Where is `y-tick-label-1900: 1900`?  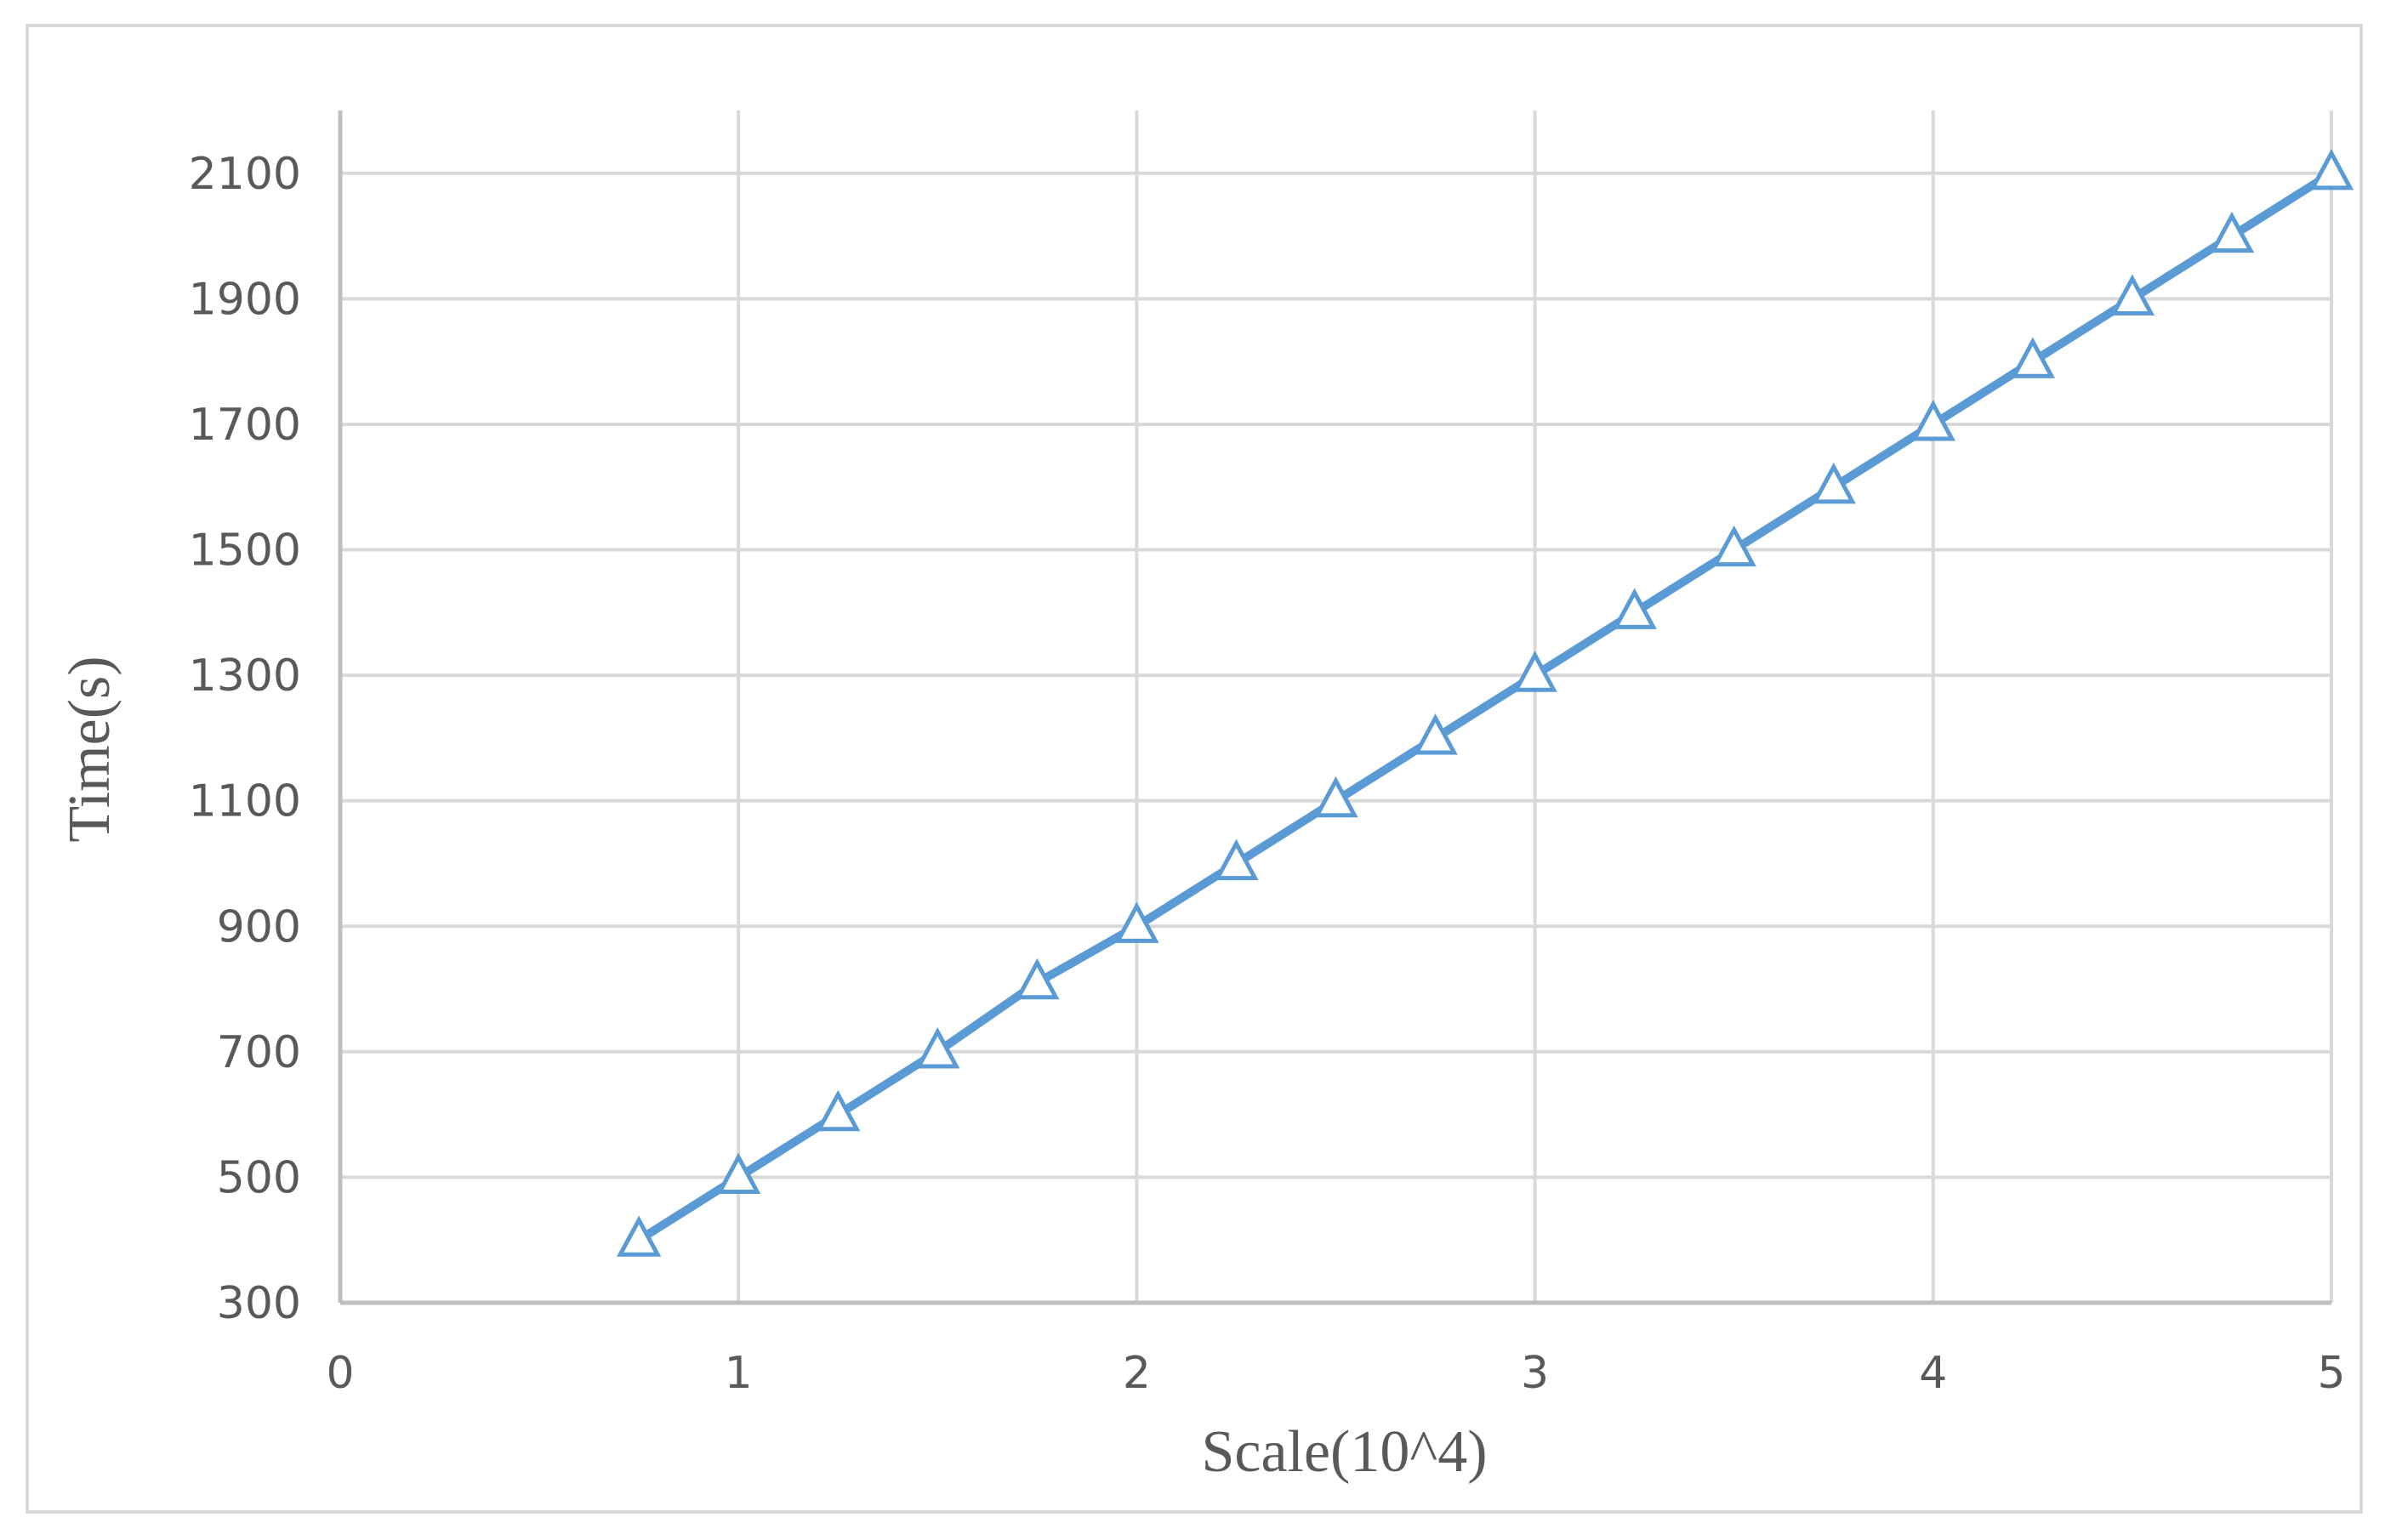
y-tick-label-1900: 1900 is located at coordinates (245, 299).